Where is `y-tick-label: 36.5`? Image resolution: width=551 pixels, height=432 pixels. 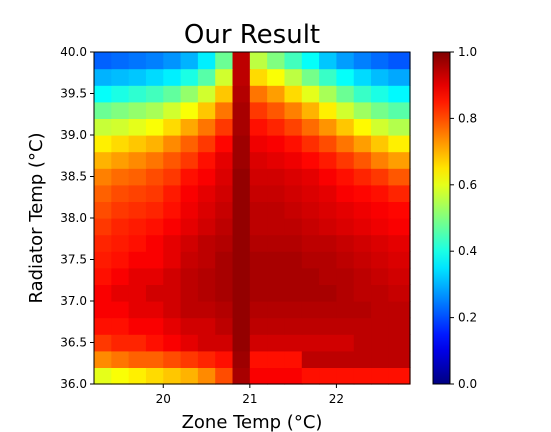 y-tick-label: 36.5 is located at coordinates (73, 343).